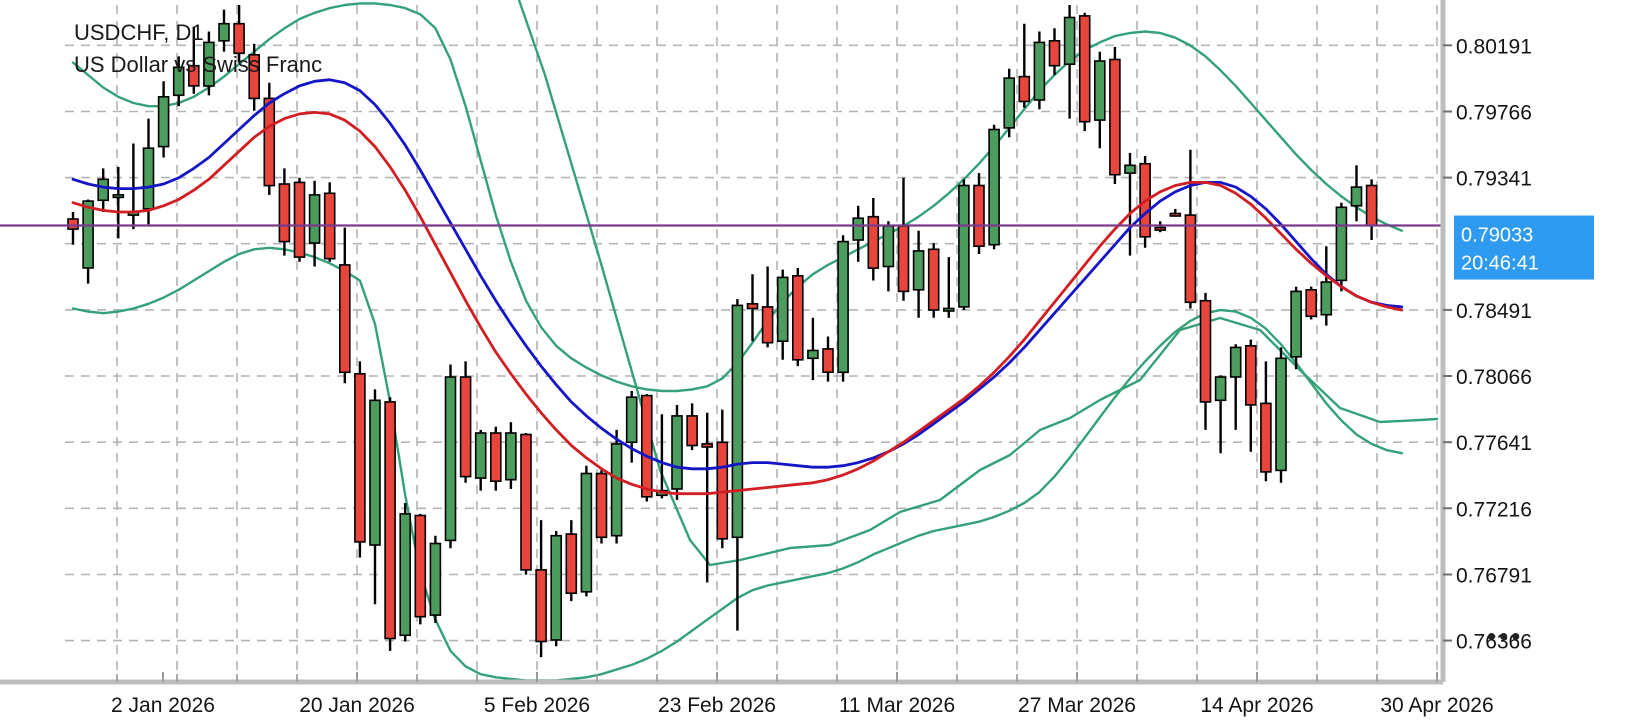 The height and width of the screenshot is (720, 1640). Describe the element at coordinates (897, 705) in the screenshot. I see `date-axis-label: 11 Mar 2026` at that location.